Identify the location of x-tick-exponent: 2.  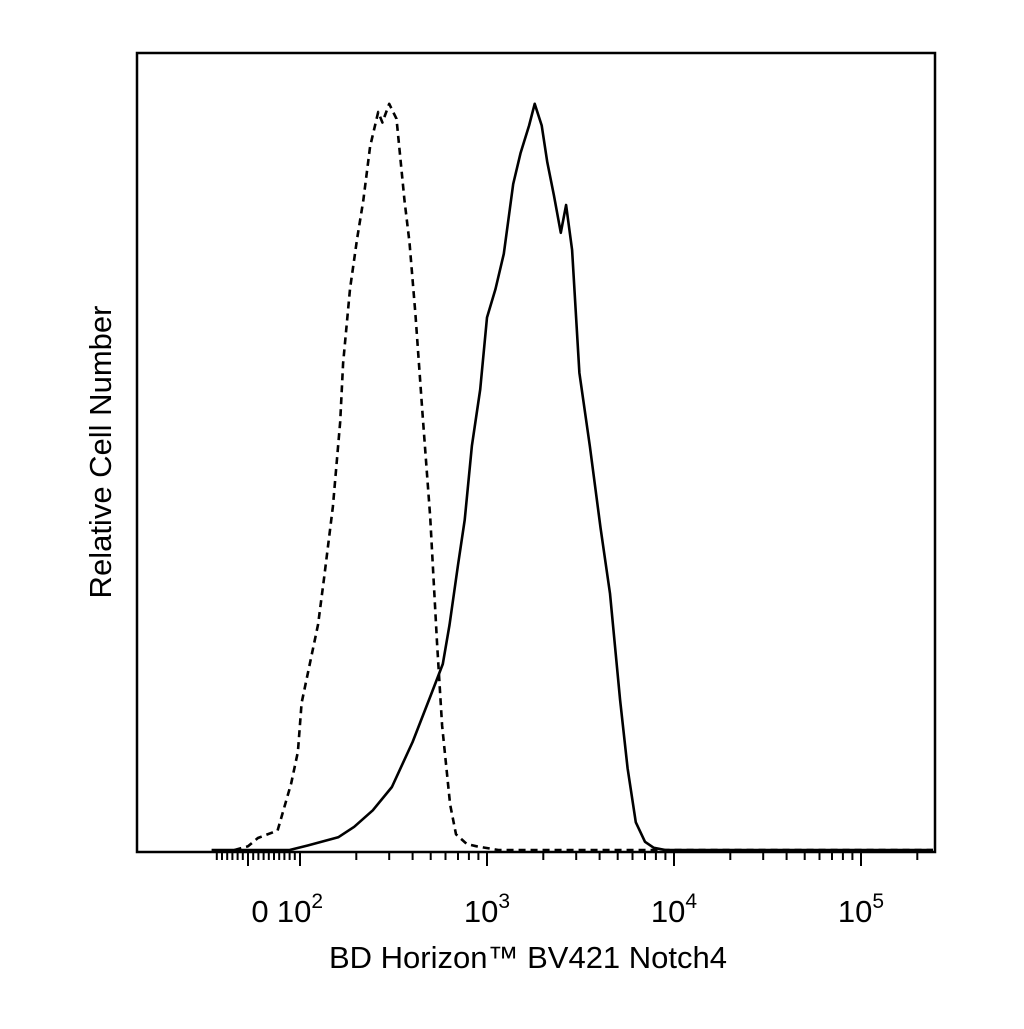
(317, 901).